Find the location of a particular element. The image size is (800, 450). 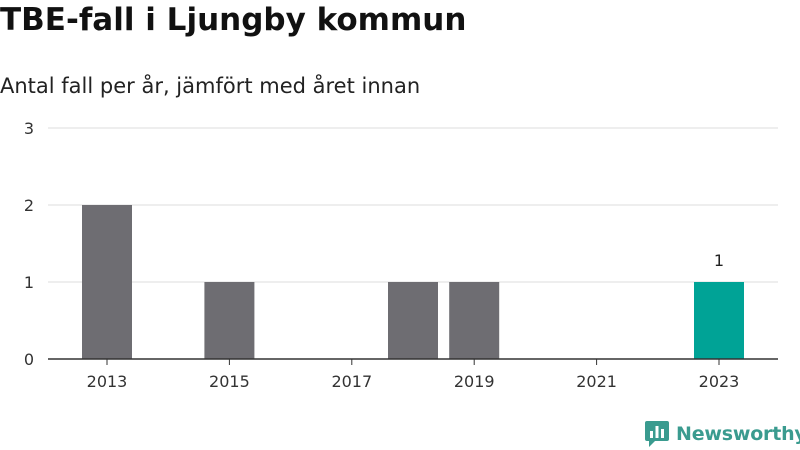

y-tick-label: 3 is located at coordinates (29, 128).